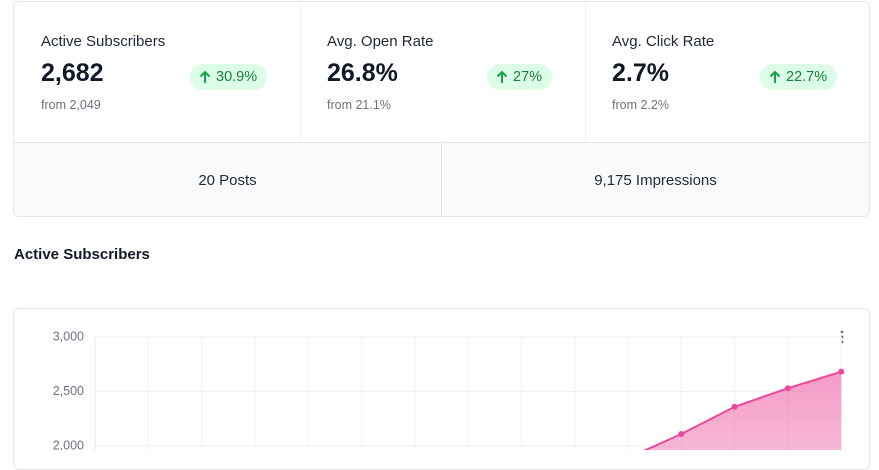  I want to click on change-badge: 22.7%, so click(799, 77).